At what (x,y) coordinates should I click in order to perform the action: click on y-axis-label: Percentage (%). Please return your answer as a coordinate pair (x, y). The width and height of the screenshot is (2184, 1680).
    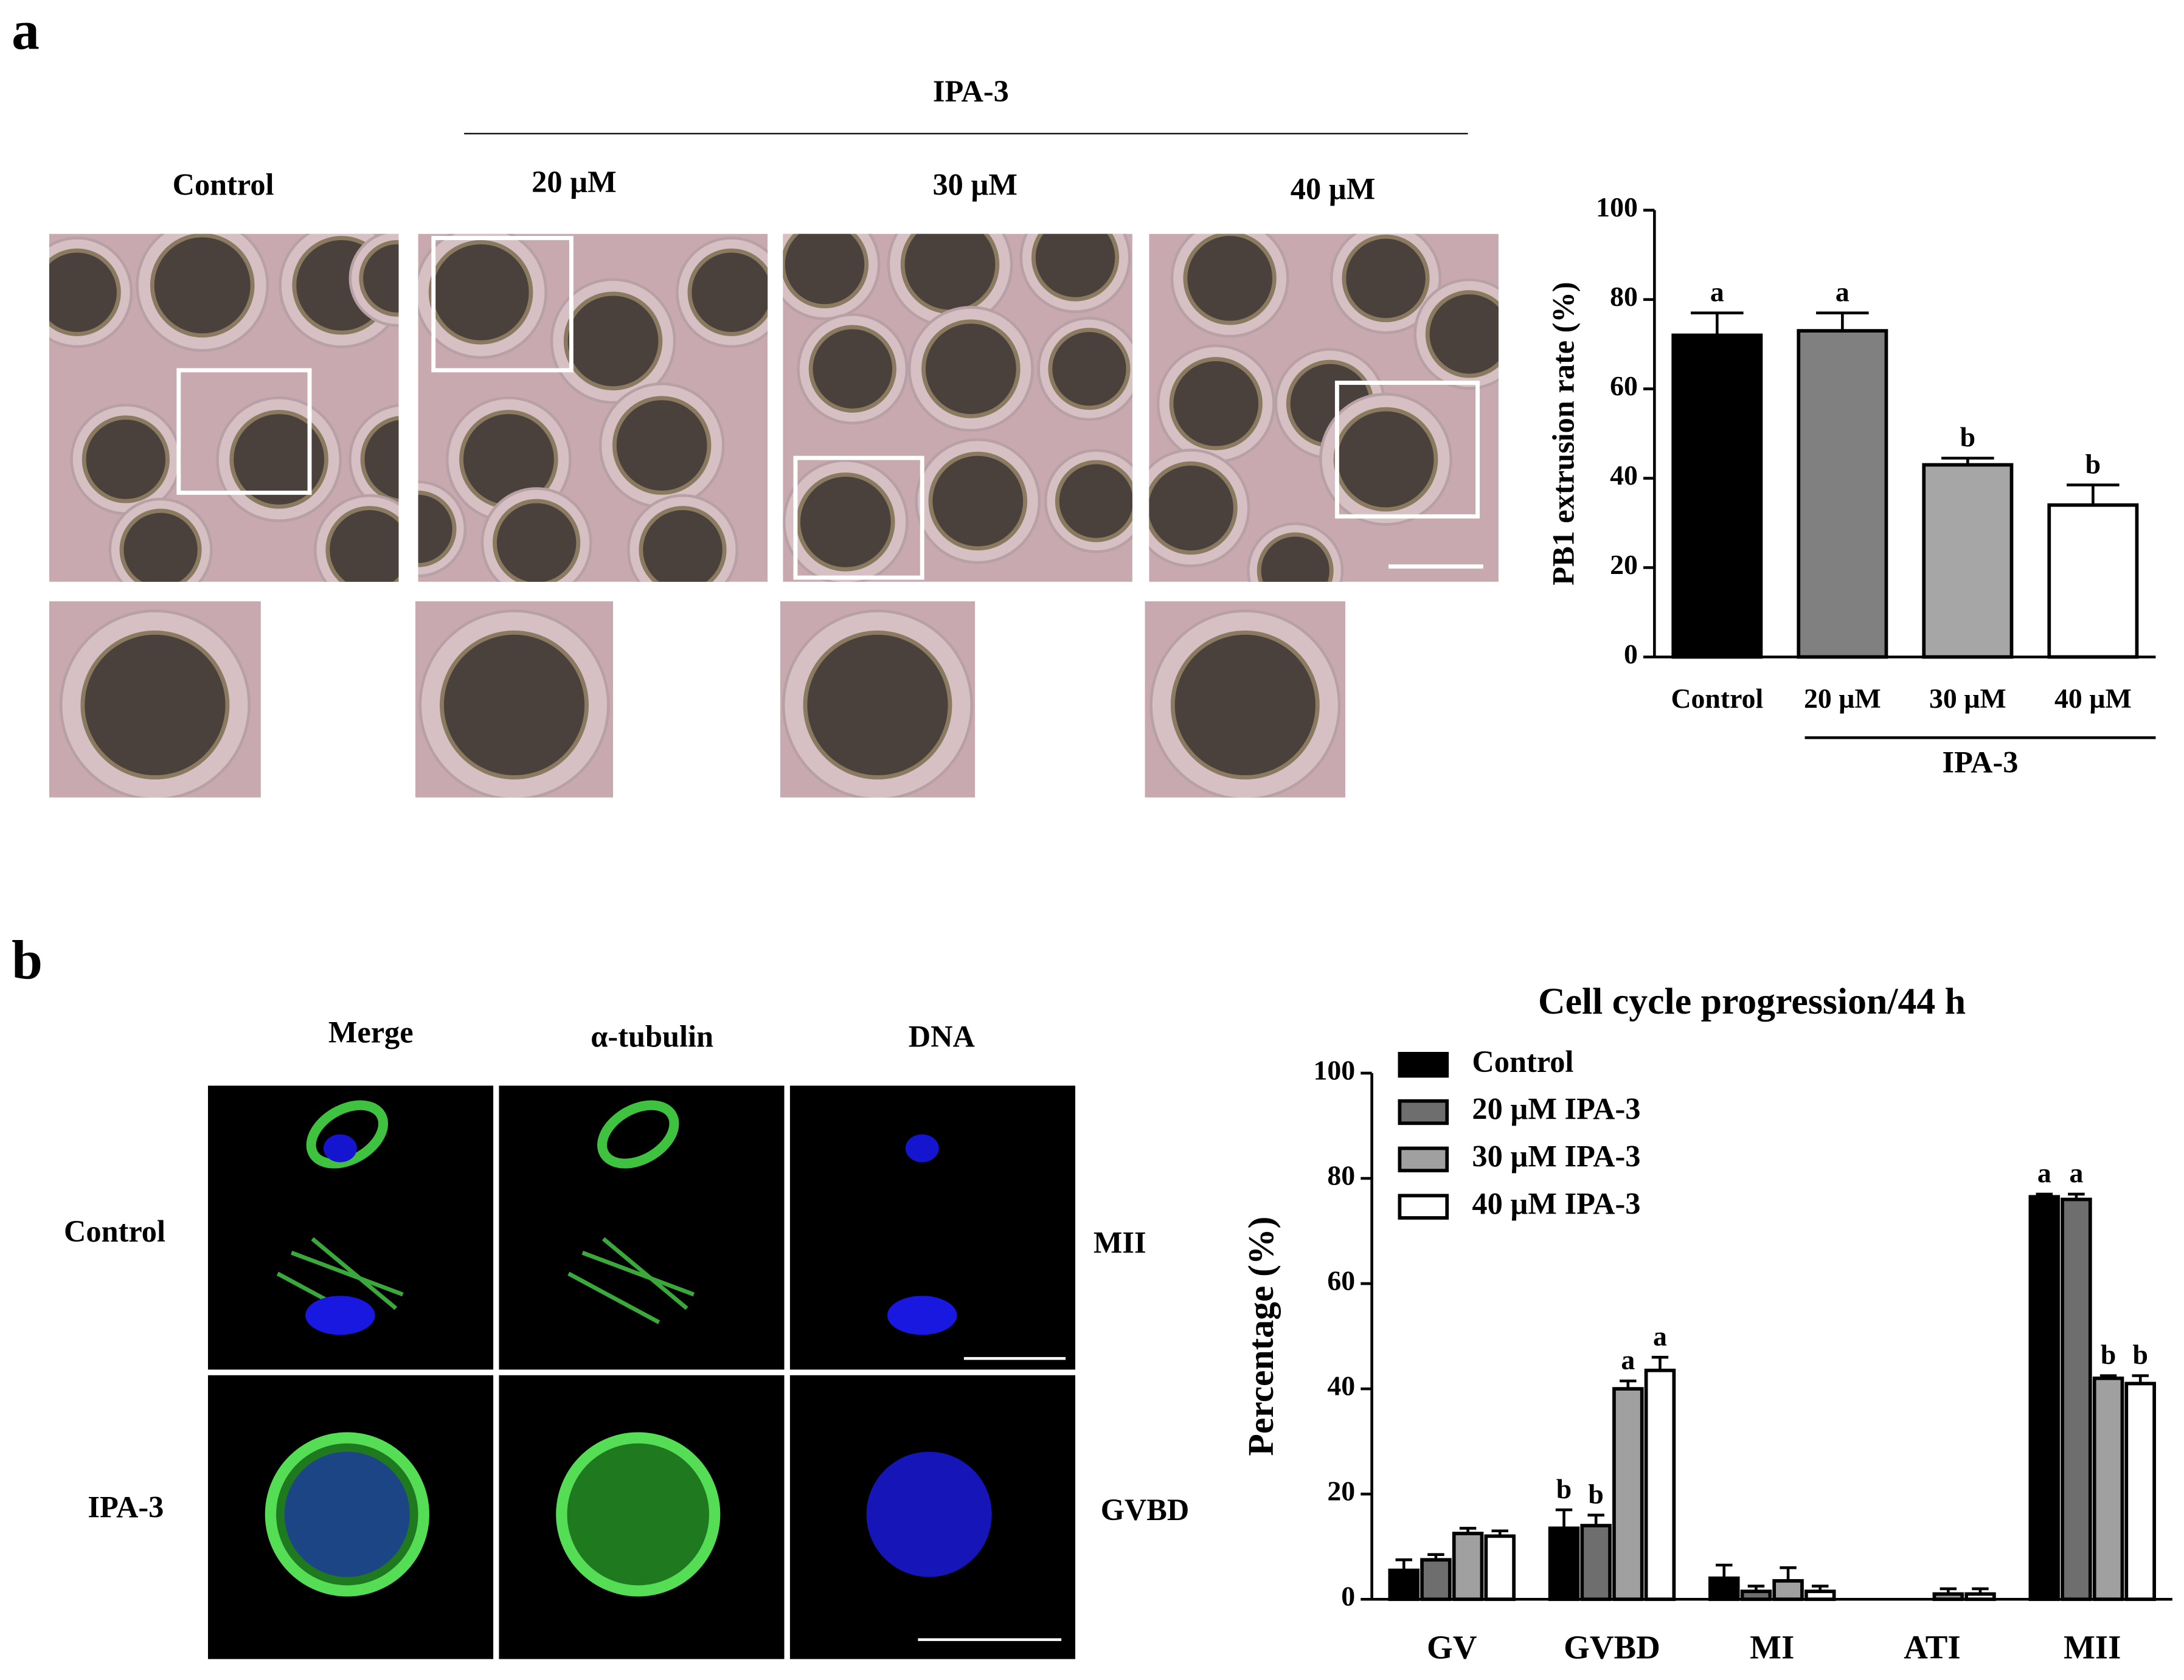
    Looking at the image, I should click on (1261, 1336).